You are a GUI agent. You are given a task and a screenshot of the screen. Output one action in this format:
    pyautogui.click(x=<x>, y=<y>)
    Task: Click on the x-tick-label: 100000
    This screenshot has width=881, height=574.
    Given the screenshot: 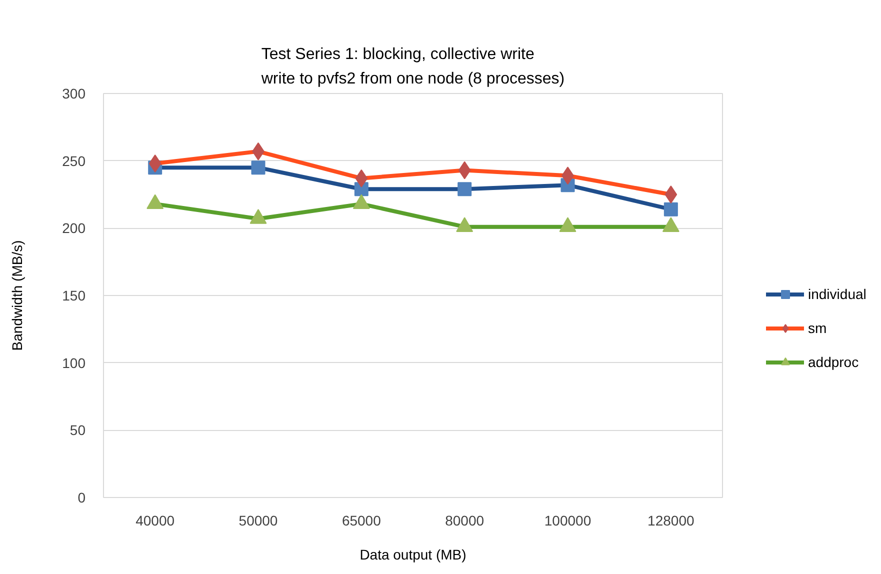 What is the action you would take?
    pyautogui.click(x=568, y=520)
    